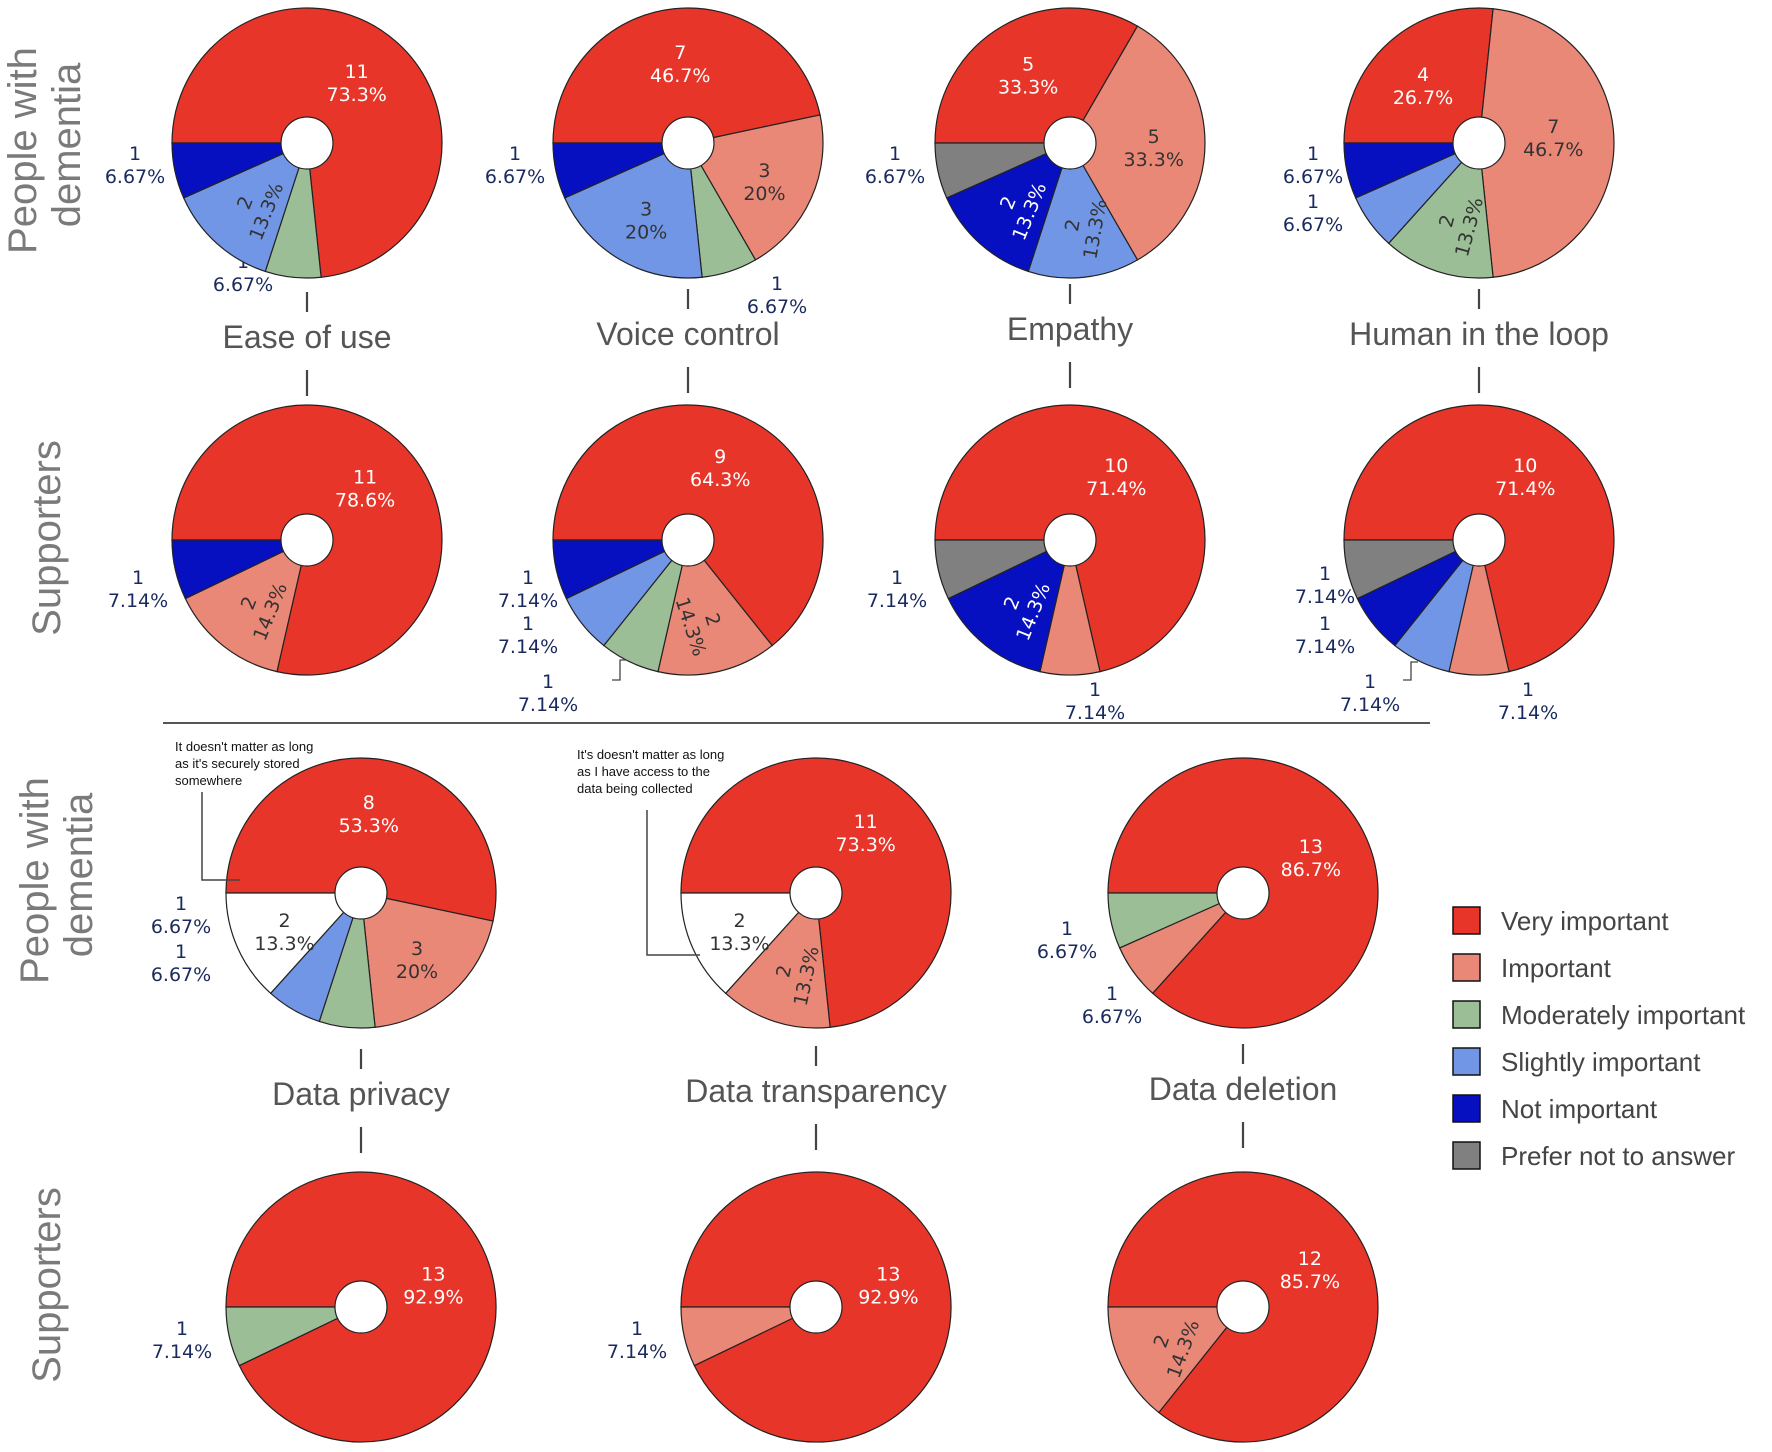 This screenshot has height=1452, width=1772. Describe the element at coordinates (888, 1297) in the screenshot. I see `slice-percent: 92.9%` at that location.